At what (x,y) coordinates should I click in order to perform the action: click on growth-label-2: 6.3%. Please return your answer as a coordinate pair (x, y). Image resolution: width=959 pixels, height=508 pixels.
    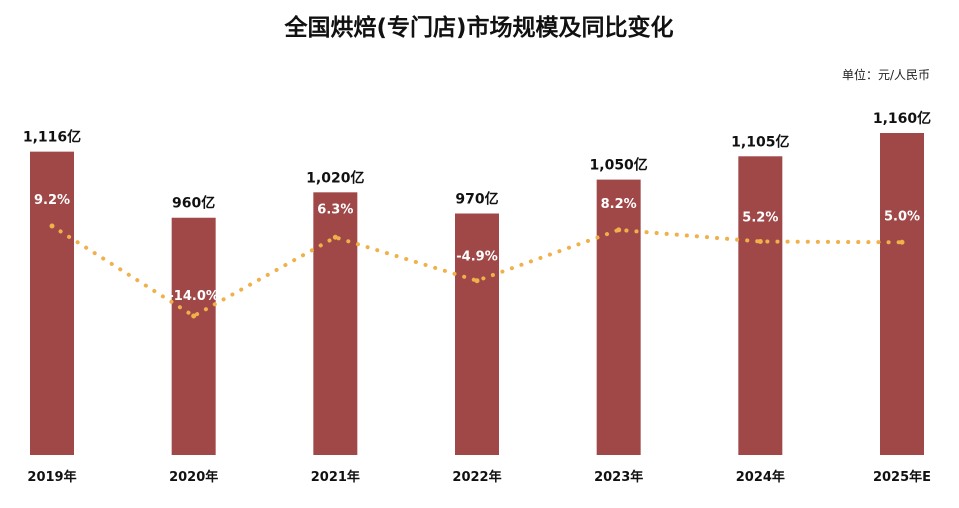
    Looking at the image, I should click on (335, 209).